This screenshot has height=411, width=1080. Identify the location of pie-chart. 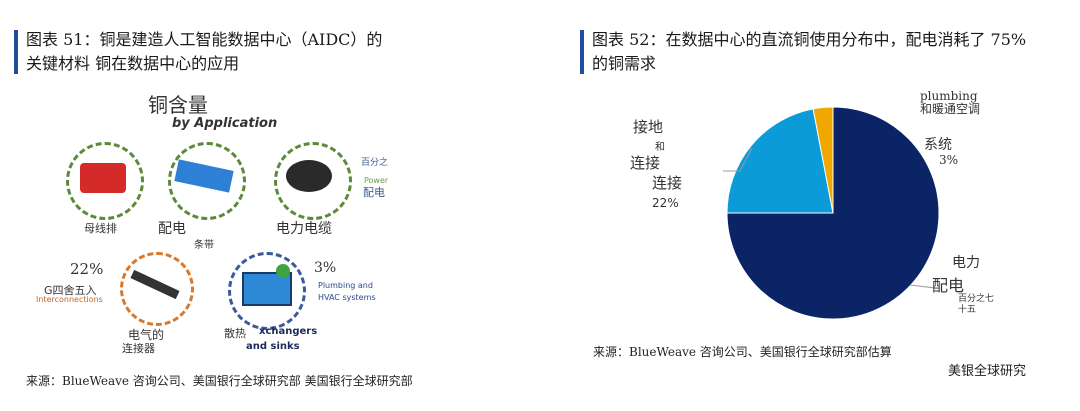
(831, 213).